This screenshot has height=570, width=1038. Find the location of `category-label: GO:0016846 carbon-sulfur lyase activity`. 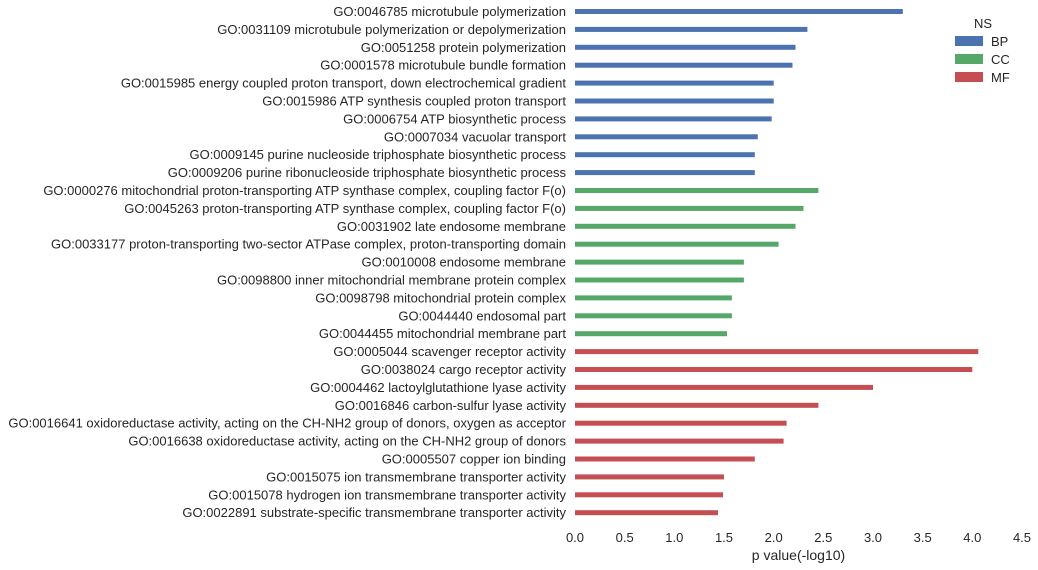

category-label: GO:0016846 carbon-sulfur lyase activity is located at coordinates (451, 405).